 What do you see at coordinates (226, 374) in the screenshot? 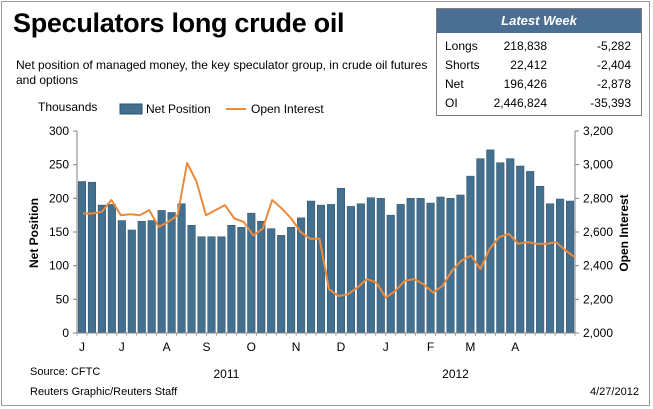
I see `year-label: 2011` at bounding box center [226, 374].